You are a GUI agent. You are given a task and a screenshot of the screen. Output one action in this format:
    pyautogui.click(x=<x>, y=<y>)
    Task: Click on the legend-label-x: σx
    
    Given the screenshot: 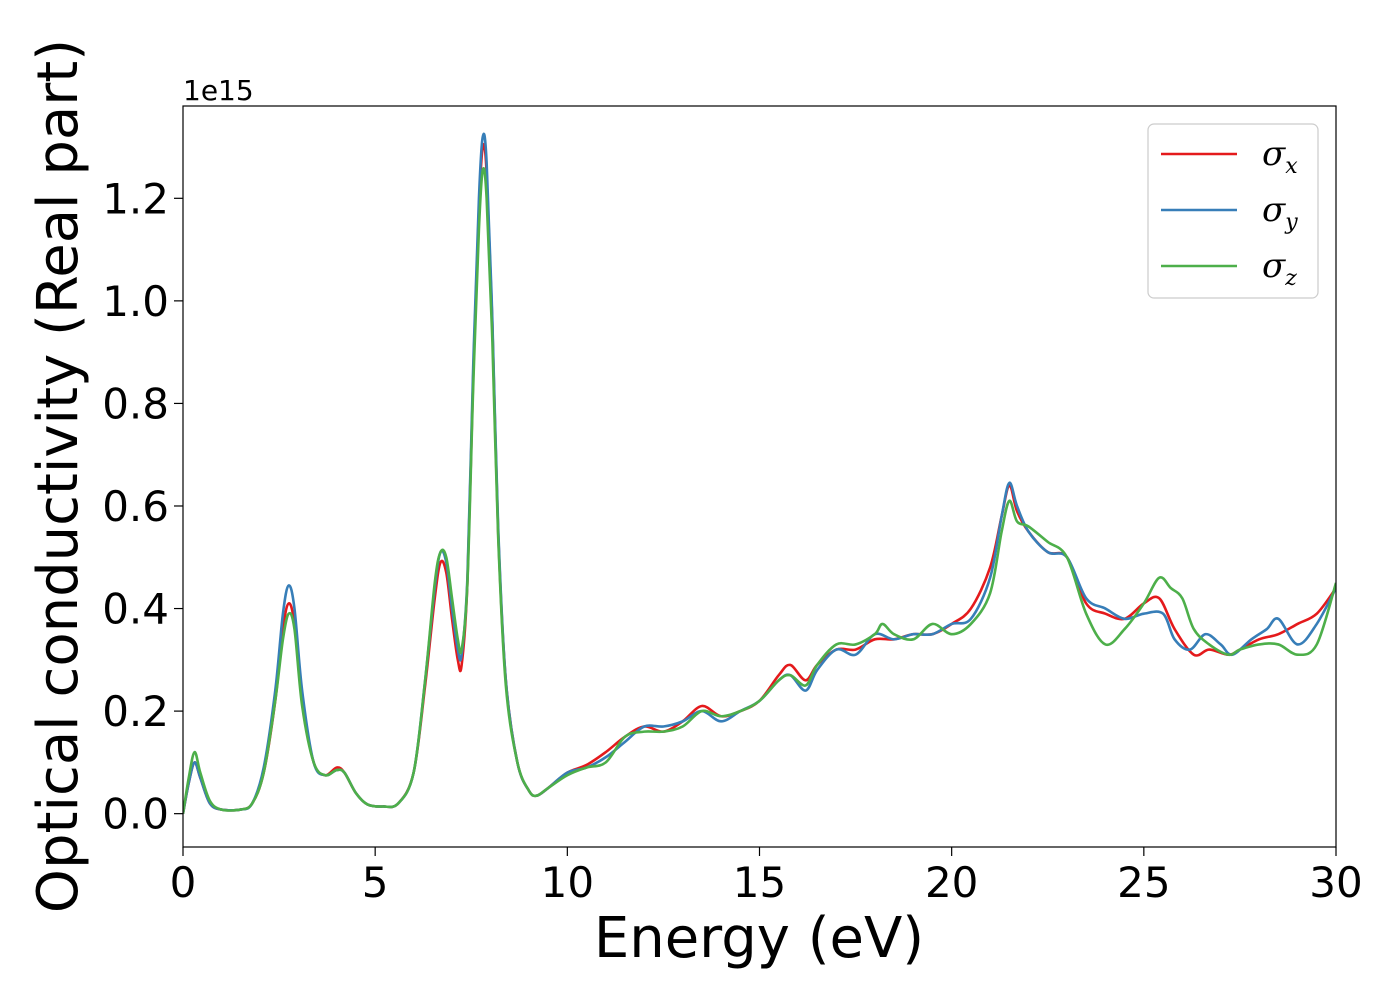 What is the action you would take?
    pyautogui.click(x=1280, y=156)
    